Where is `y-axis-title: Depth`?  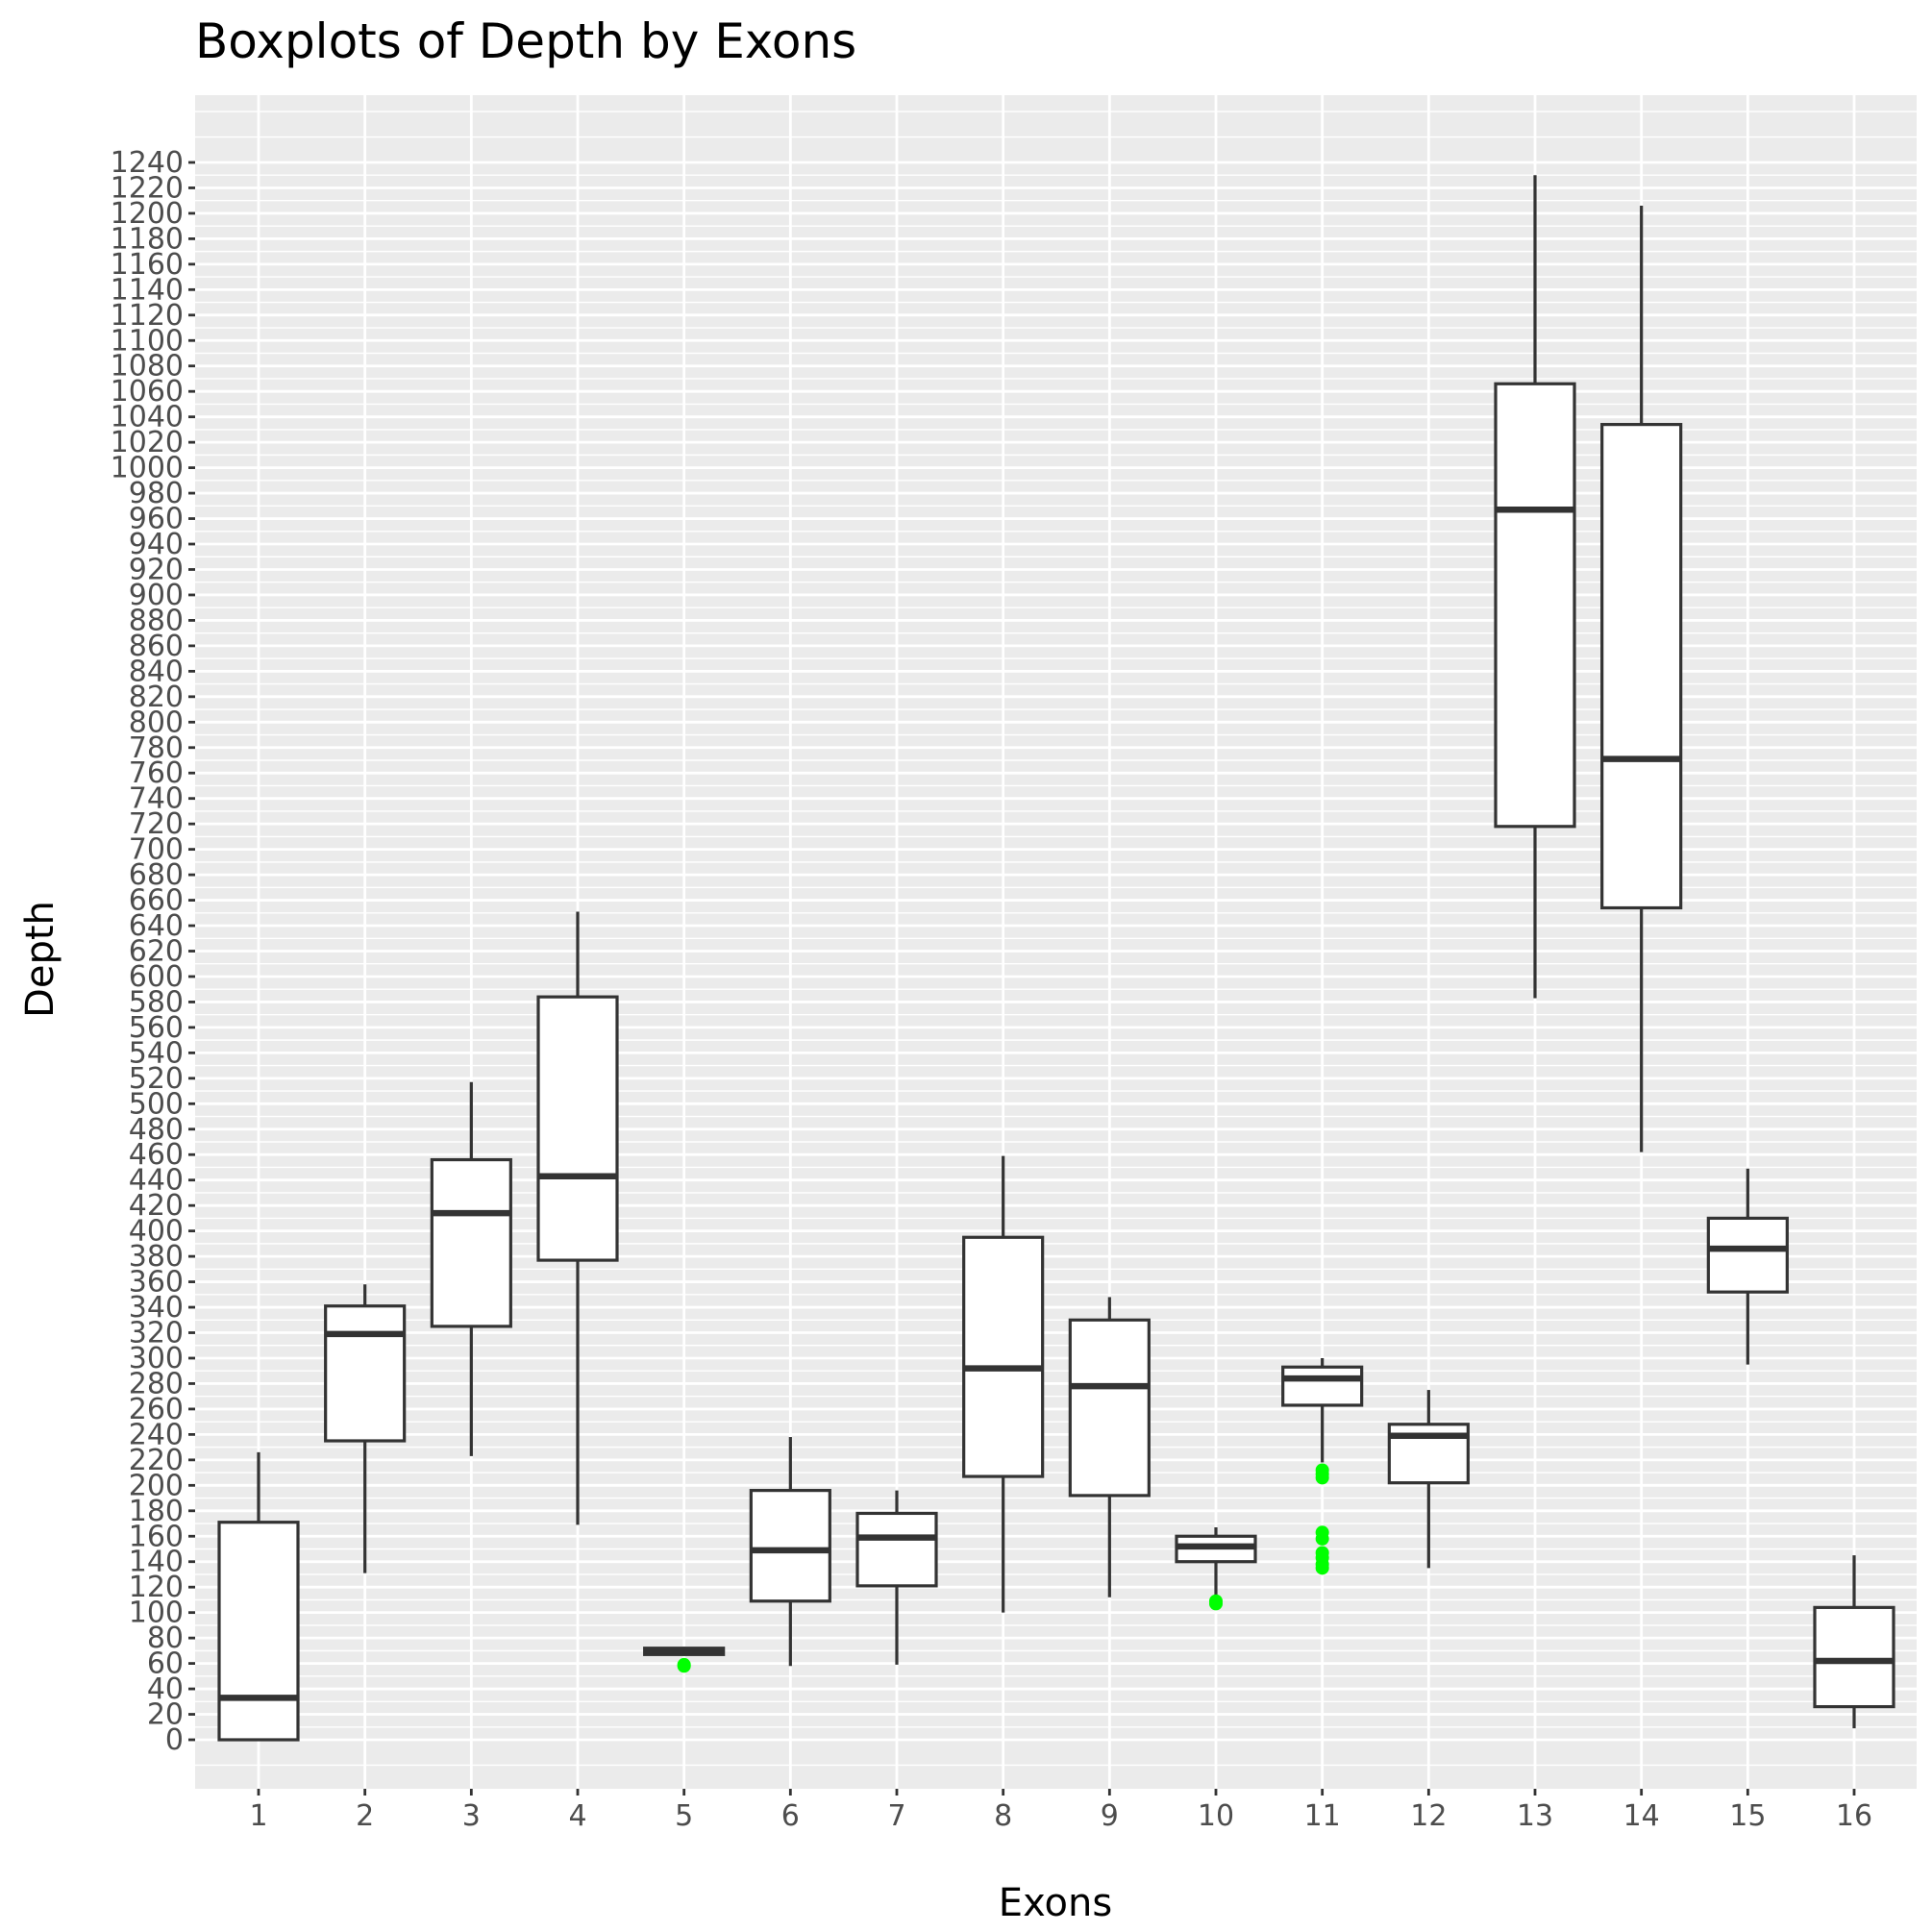
y-axis-title: Depth is located at coordinates (40, 959).